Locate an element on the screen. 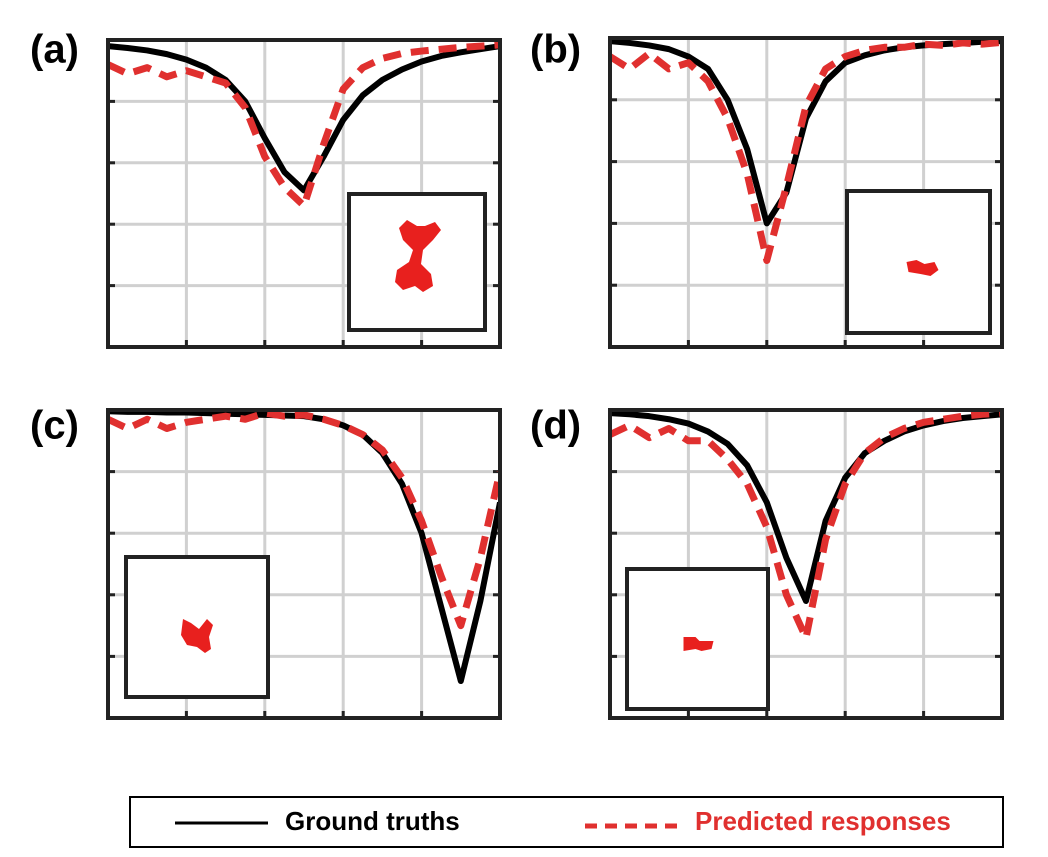 The image size is (1048, 857). panel-label: (b) is located at coordinates (555, 50).